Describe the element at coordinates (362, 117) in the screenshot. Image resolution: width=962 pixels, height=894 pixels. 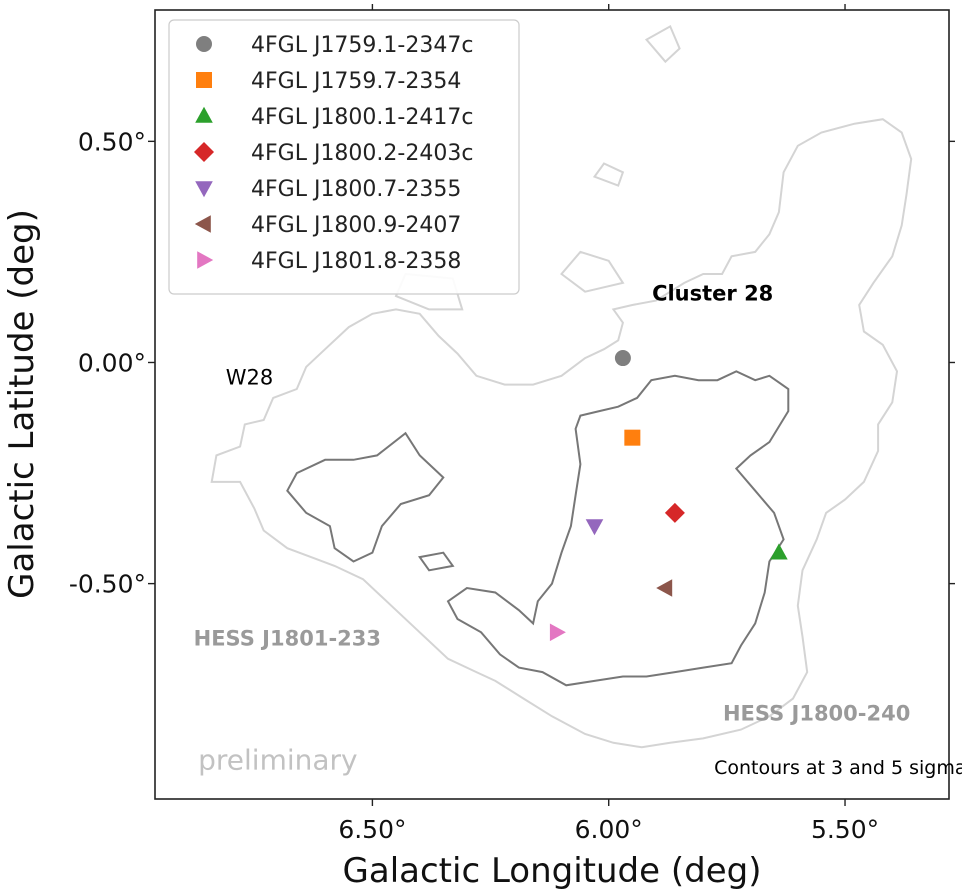
I see `legend-label-j1800-1-2417c: 4FGL J1800.1-2417c` at that location.